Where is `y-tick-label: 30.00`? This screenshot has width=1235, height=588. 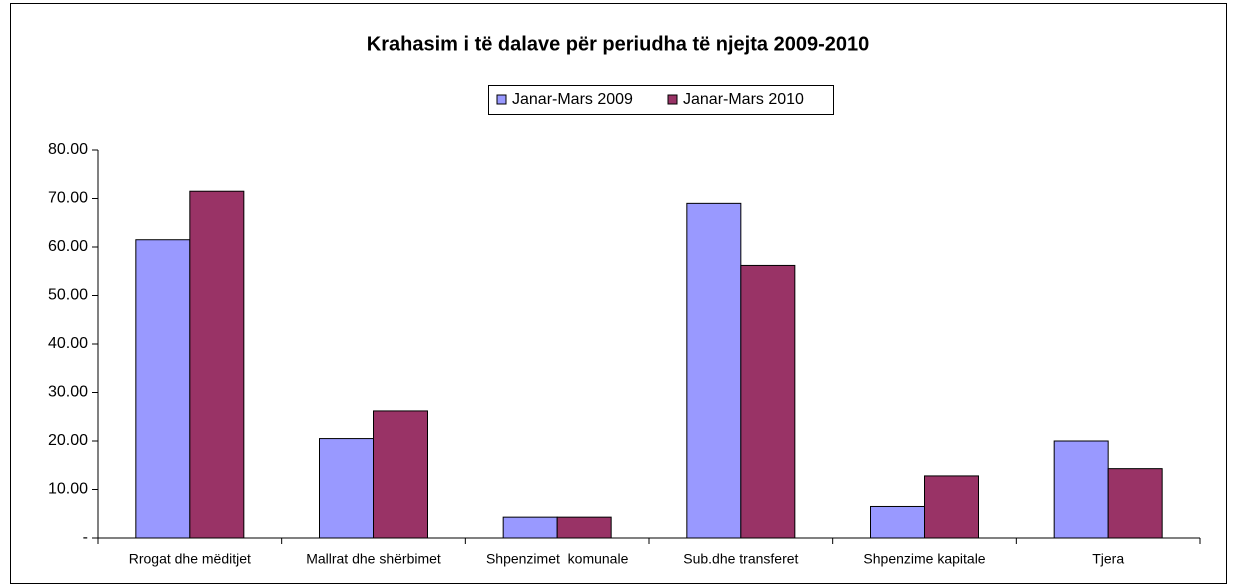
y-tick-label: 30.00 is located at coordinates (68, 392).